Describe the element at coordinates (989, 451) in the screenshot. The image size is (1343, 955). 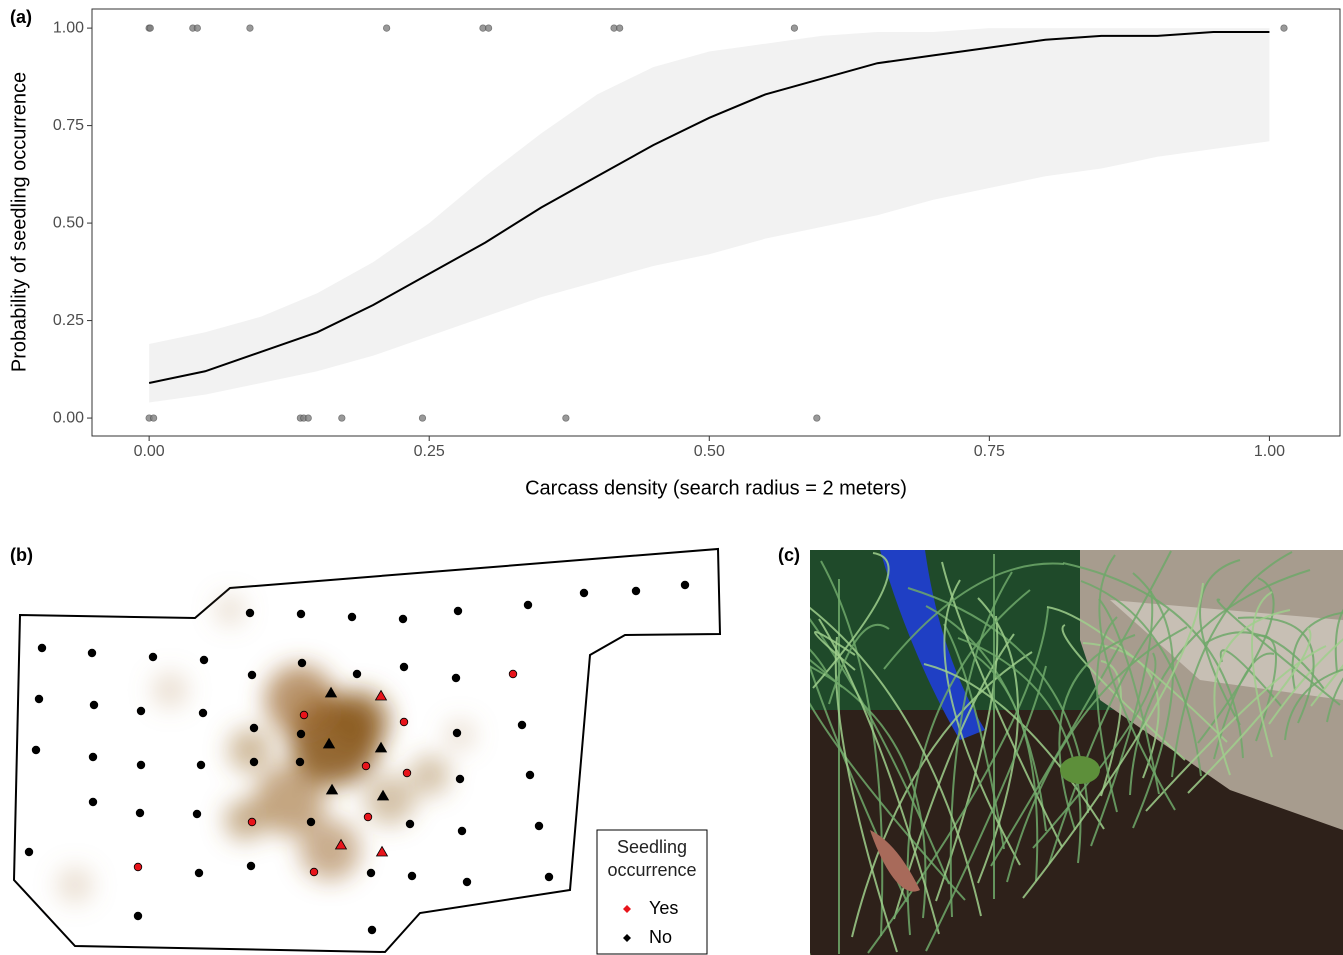
I see `x-tick-label: 0.75` at that location.